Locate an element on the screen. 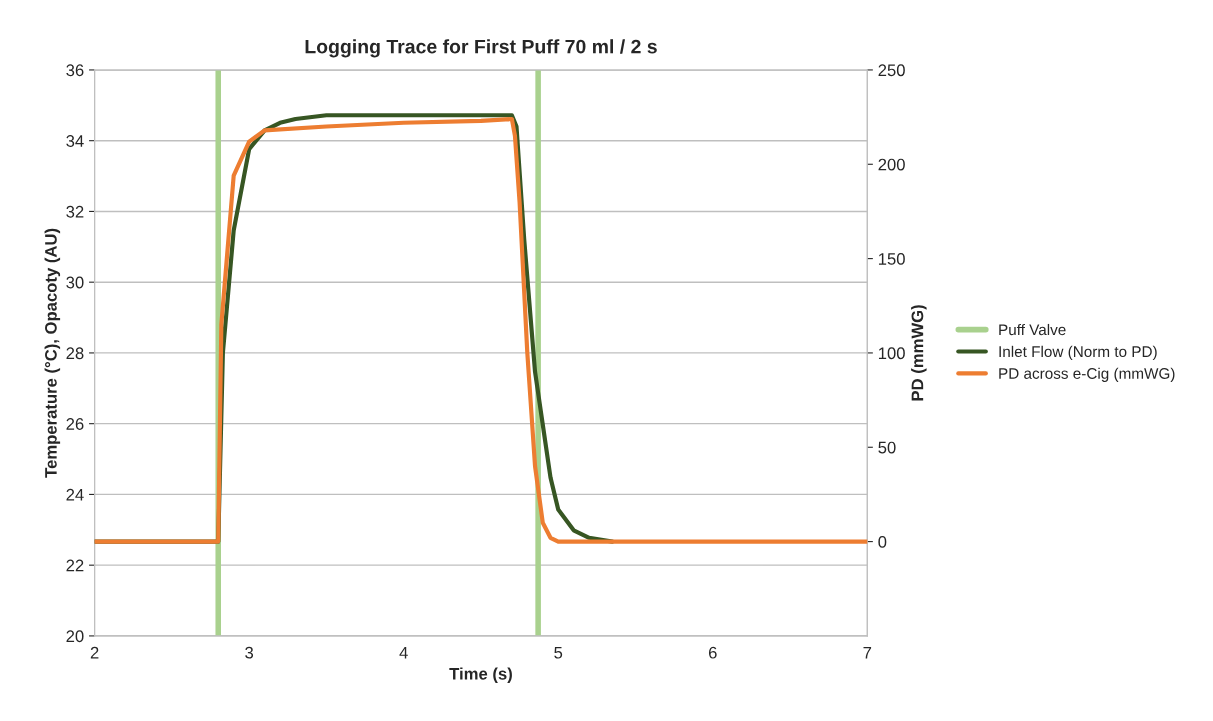 This screenshot has width=1213, height=721. y-tick-label: 20 is located at coordinates (75, 636).